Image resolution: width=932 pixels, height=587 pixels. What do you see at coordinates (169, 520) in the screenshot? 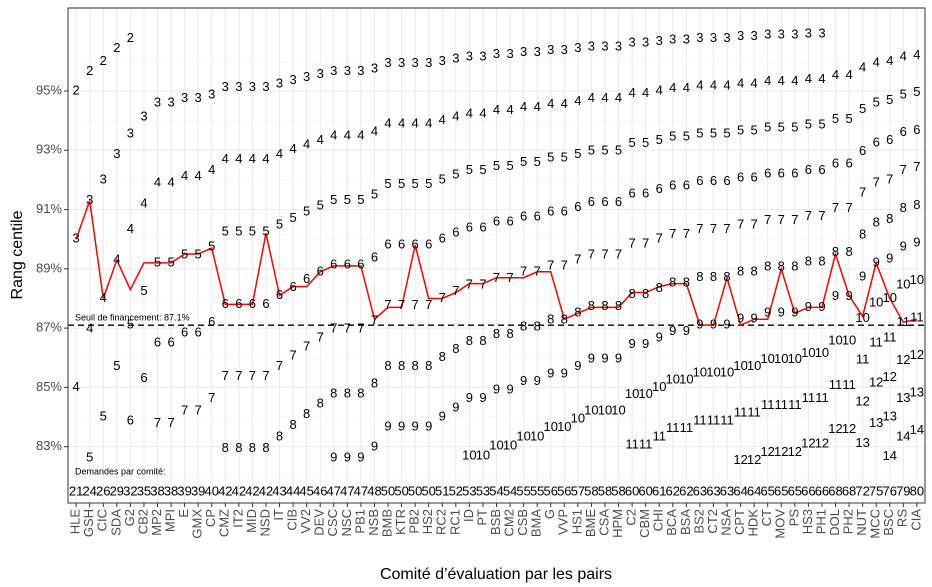
I see `x-tick-label: MPI` at bounding box center [169, 520].